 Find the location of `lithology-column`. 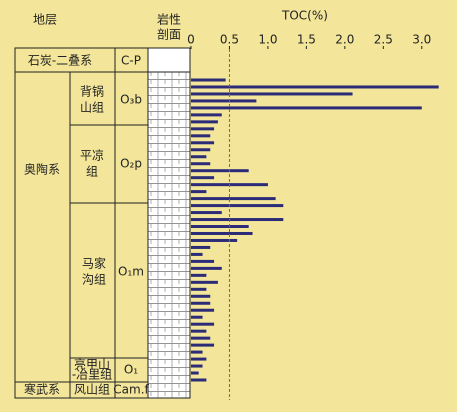

lithology-column is located at coordinates (169, 223).